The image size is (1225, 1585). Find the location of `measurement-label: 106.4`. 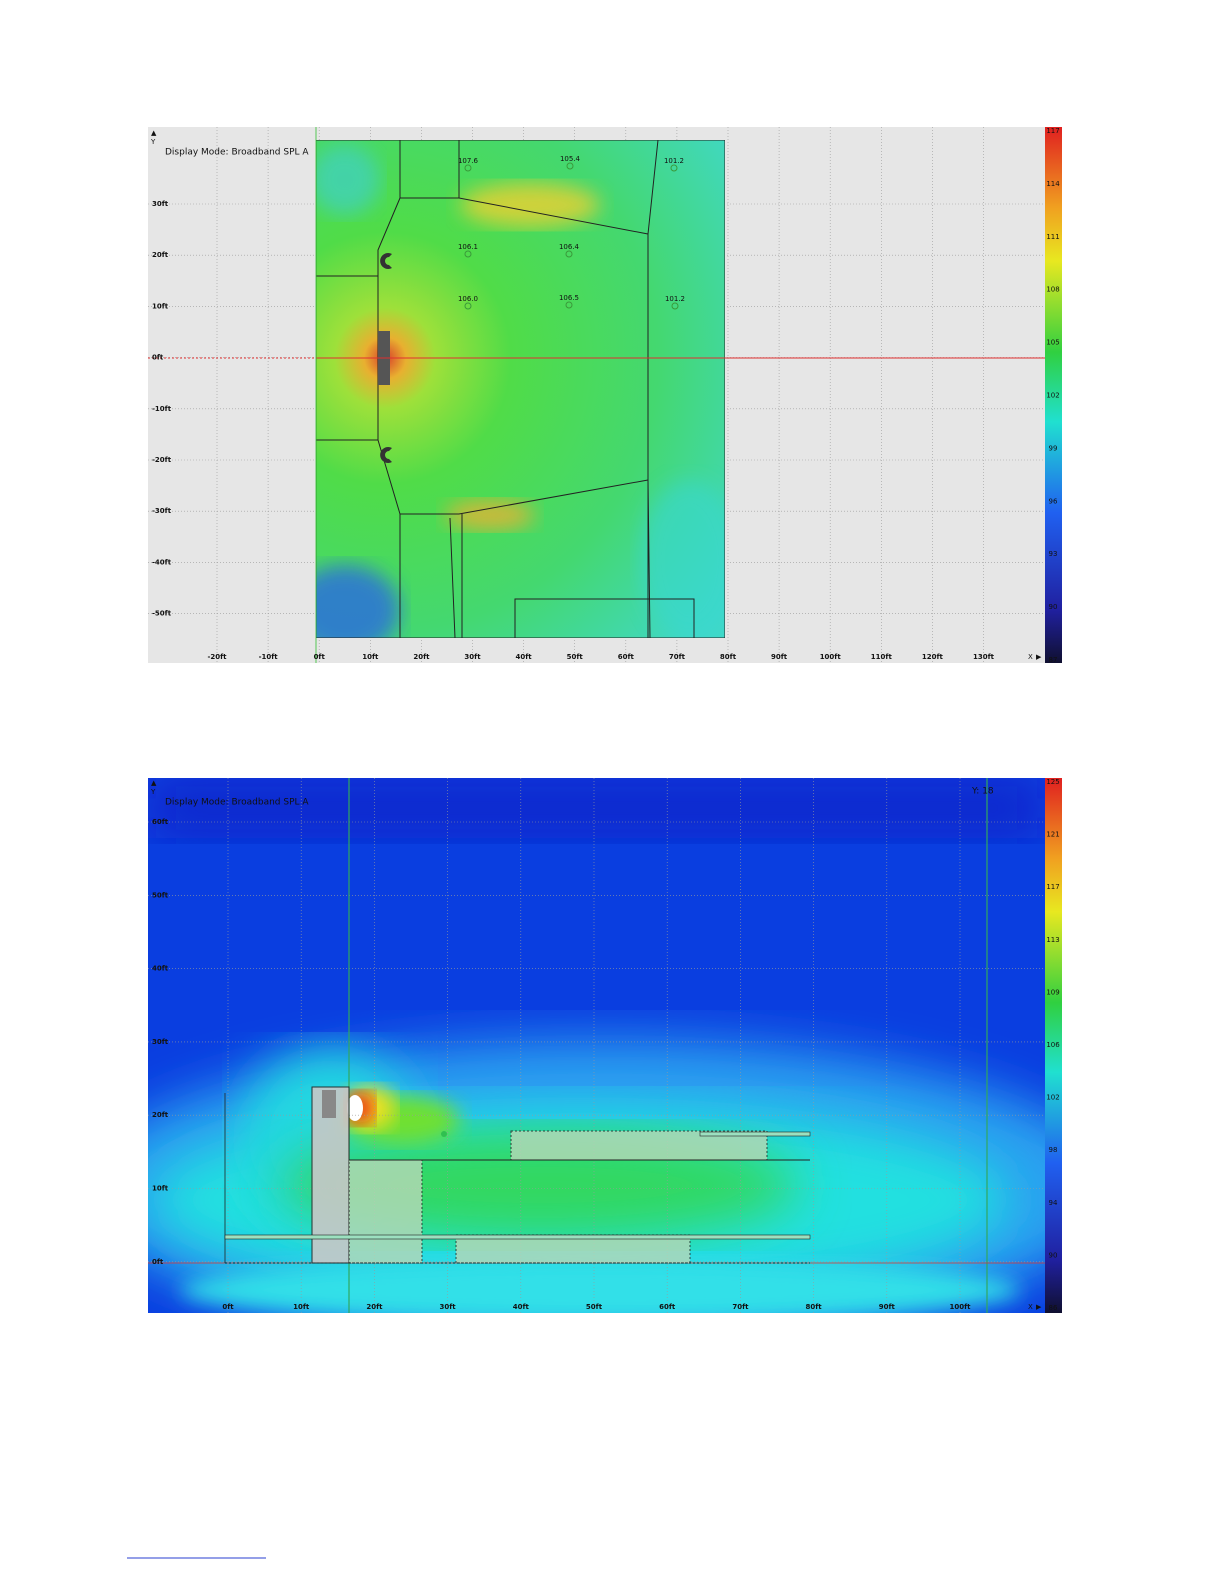

measurement-label: 106.4 is located at coordinates (569, 247).